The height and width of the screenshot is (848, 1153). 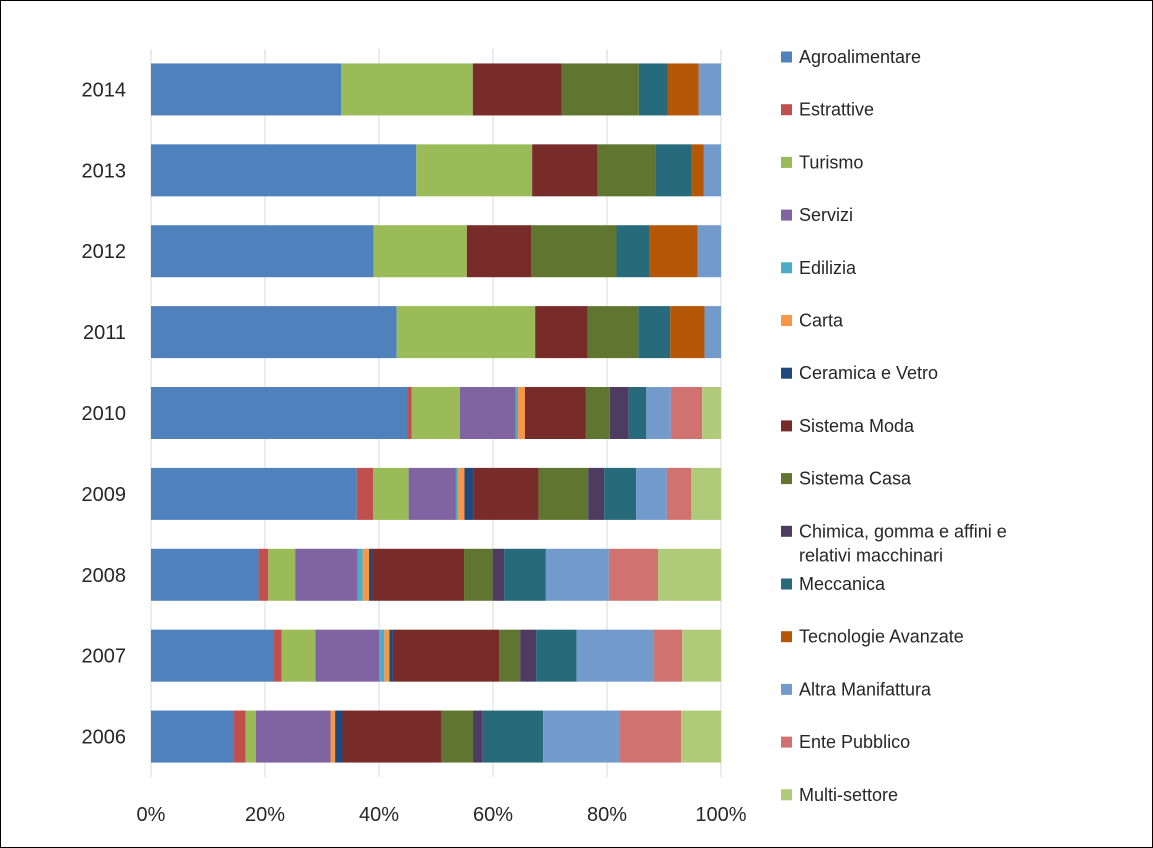 I want to click on x-tick-label: 100%, so click(x=720, y=815).